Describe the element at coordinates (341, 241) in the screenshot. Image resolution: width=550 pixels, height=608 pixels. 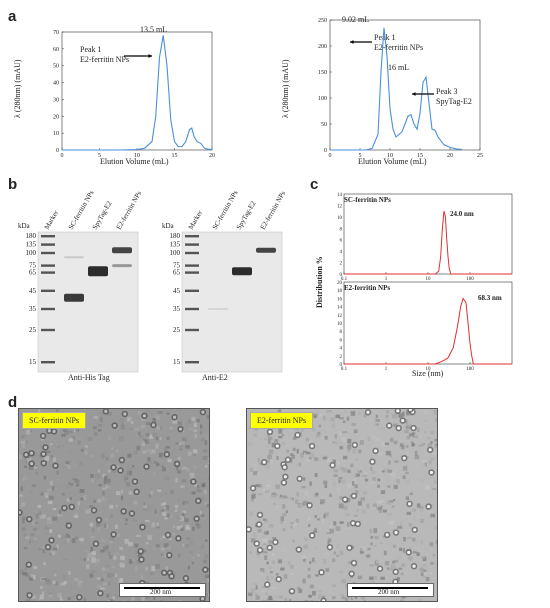
I see `y-tick-label: 6` at that location.